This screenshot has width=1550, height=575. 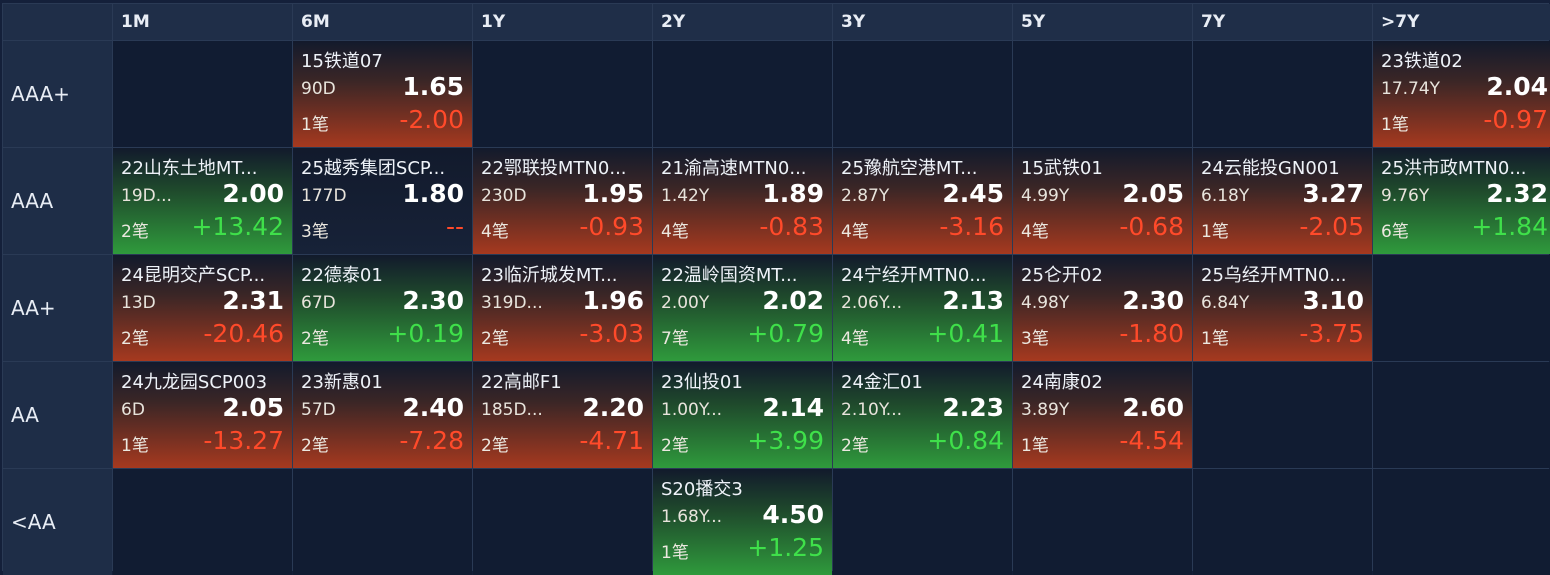 I want to click on bond-name: 24金汇01, so click(x=882, y=382).